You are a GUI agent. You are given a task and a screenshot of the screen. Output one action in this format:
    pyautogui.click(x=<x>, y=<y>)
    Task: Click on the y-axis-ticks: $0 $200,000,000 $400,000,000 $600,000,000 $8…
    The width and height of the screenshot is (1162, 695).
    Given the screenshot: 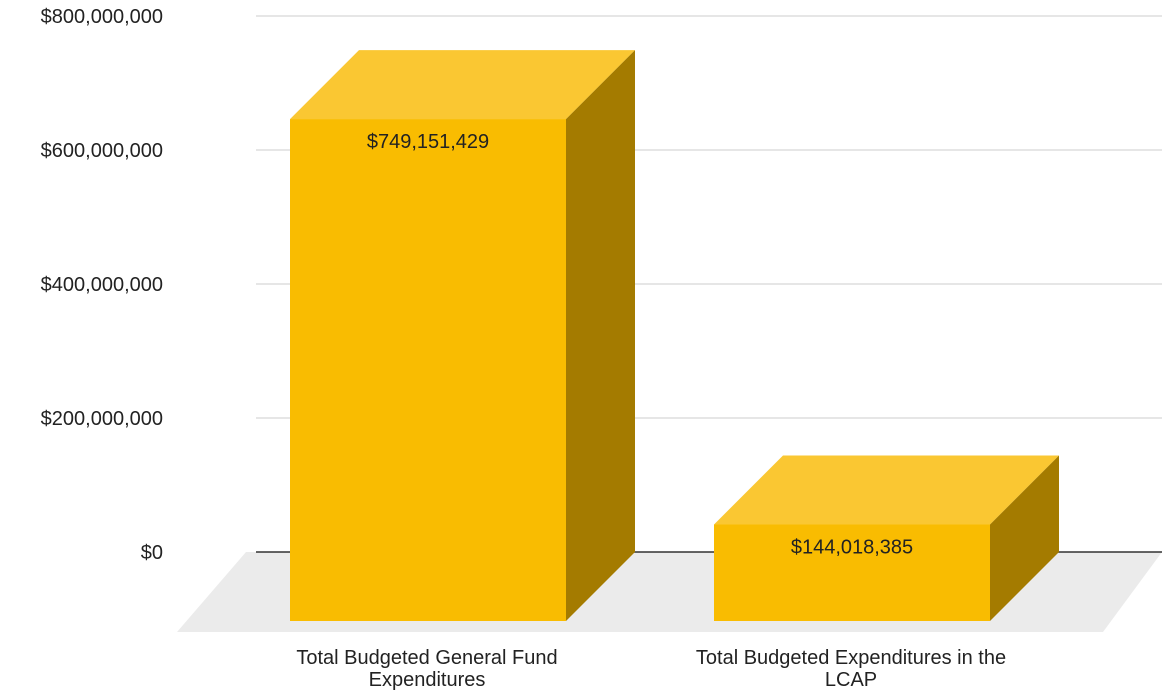 What is the action you would take?
    pyautogui.click(x=102, y=285)
    